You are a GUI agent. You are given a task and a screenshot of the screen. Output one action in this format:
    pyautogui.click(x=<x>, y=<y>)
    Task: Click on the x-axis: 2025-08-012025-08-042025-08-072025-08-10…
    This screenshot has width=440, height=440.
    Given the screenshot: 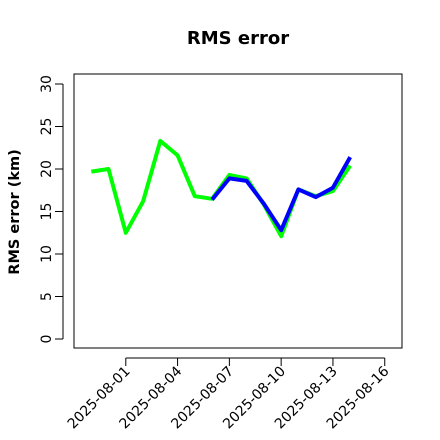 What is the action you would take?
    pyautogui.click(x=229, y=394)
    